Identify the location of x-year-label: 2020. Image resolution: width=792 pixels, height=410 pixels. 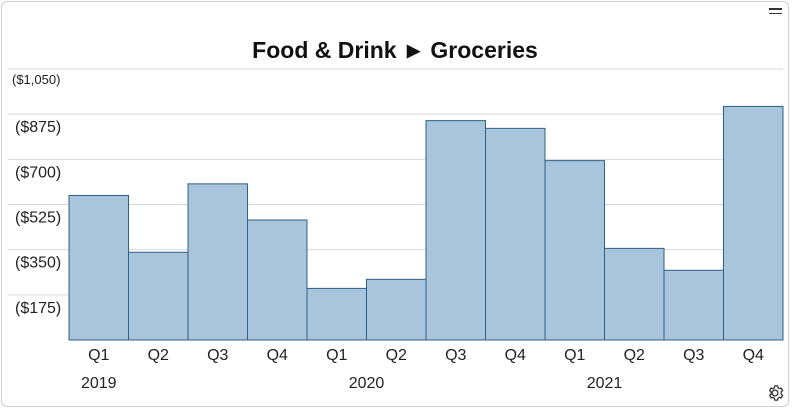
(367, 383).